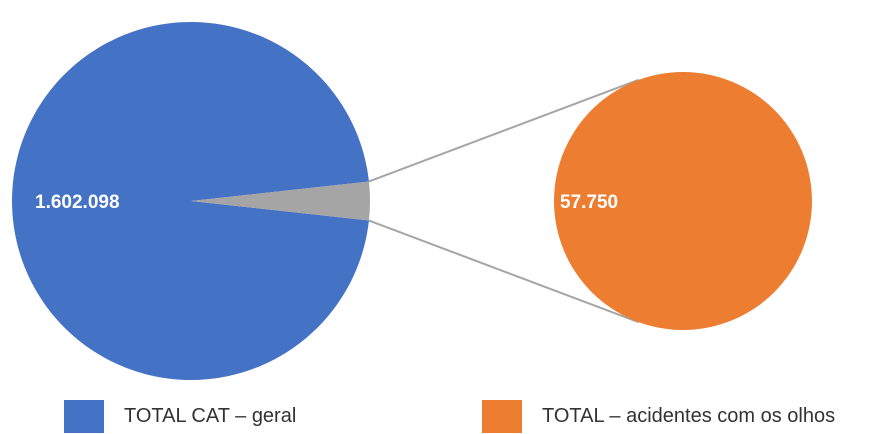  I want to click on data-label-total-cat: 1.602.098, so click(77, 202).